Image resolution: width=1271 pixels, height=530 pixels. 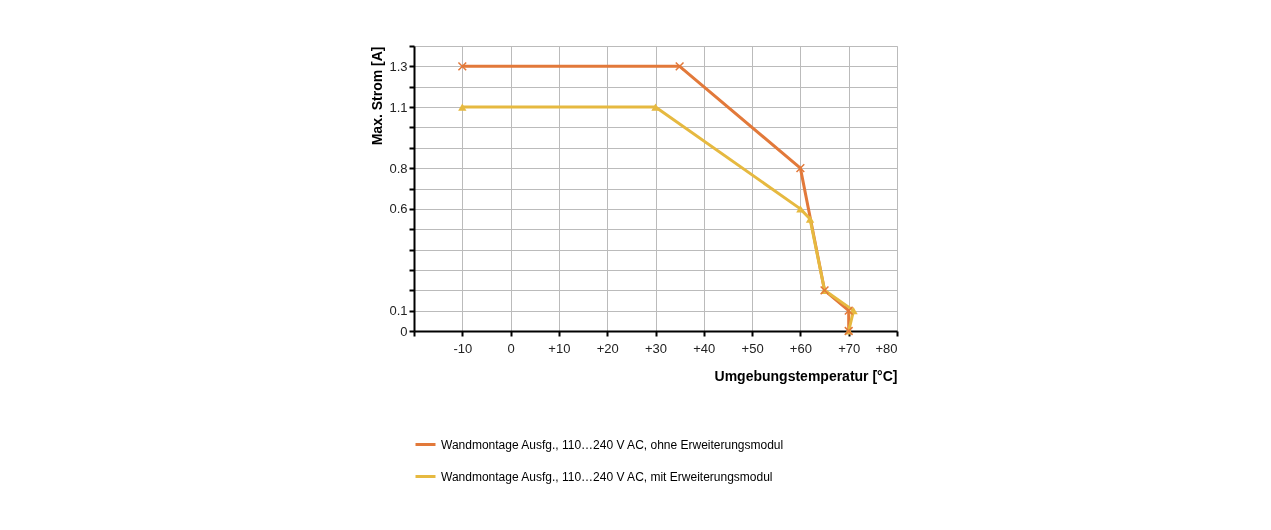 I want to click on legend-label: Wandmontage Ausfg., 110…240 V AC, ohne Erweiterungsmodul, so click(x=612, y=444).